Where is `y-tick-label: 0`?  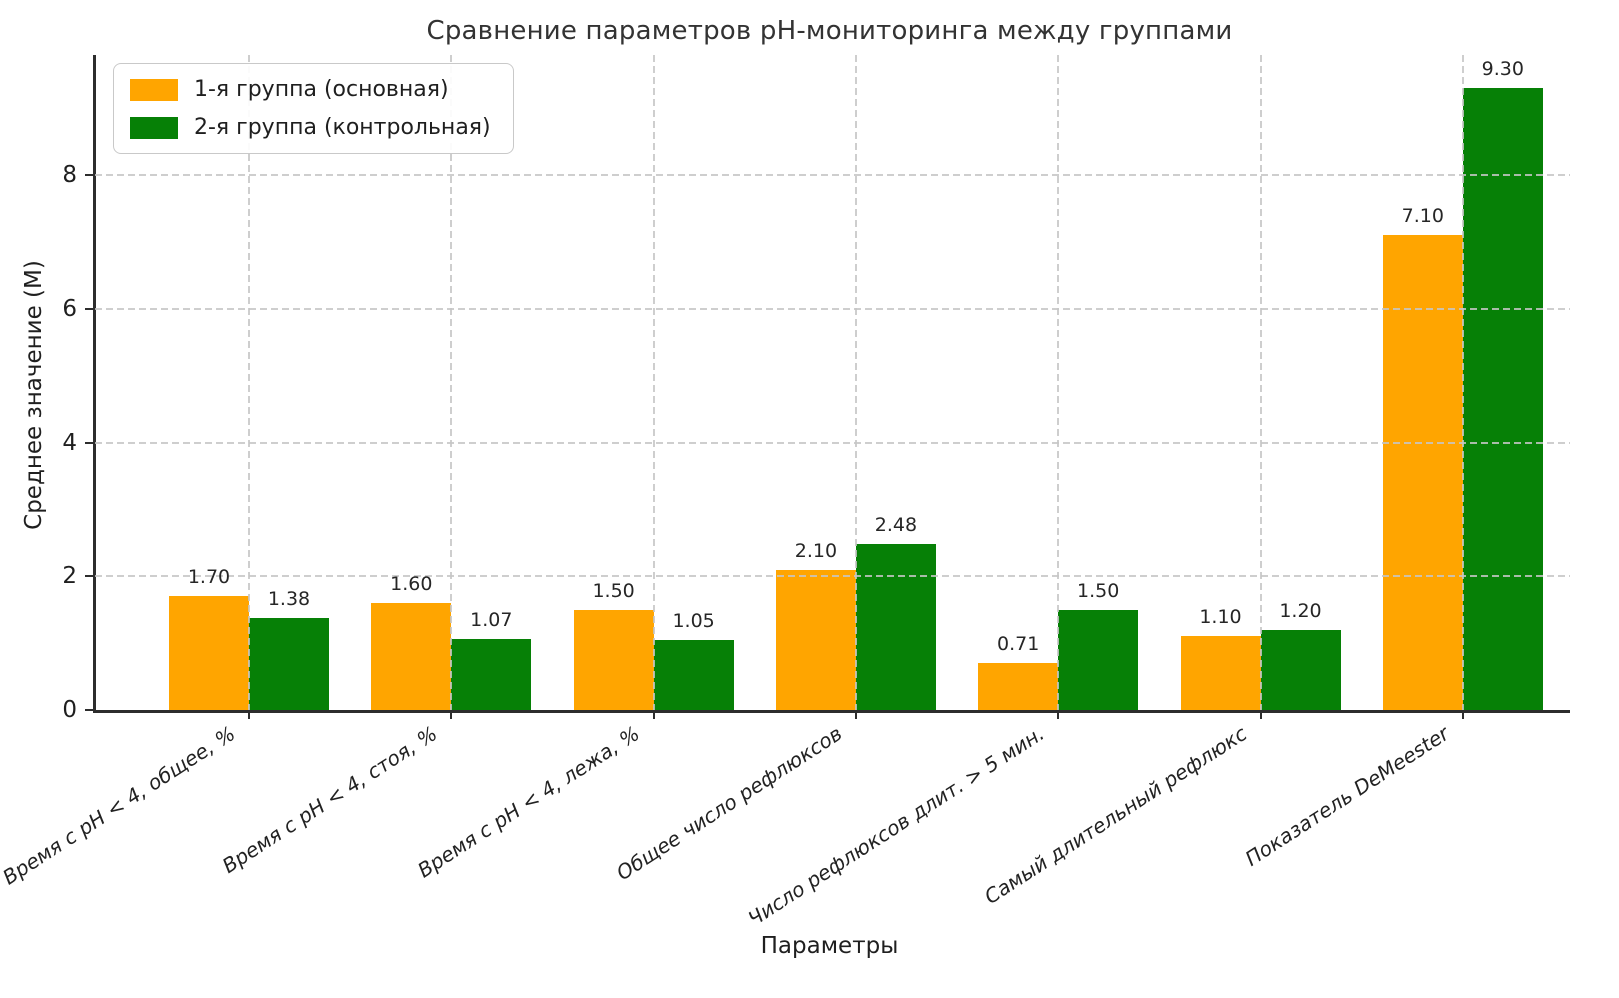 y-tick-label: 0 is located at coordinates (69, 710).